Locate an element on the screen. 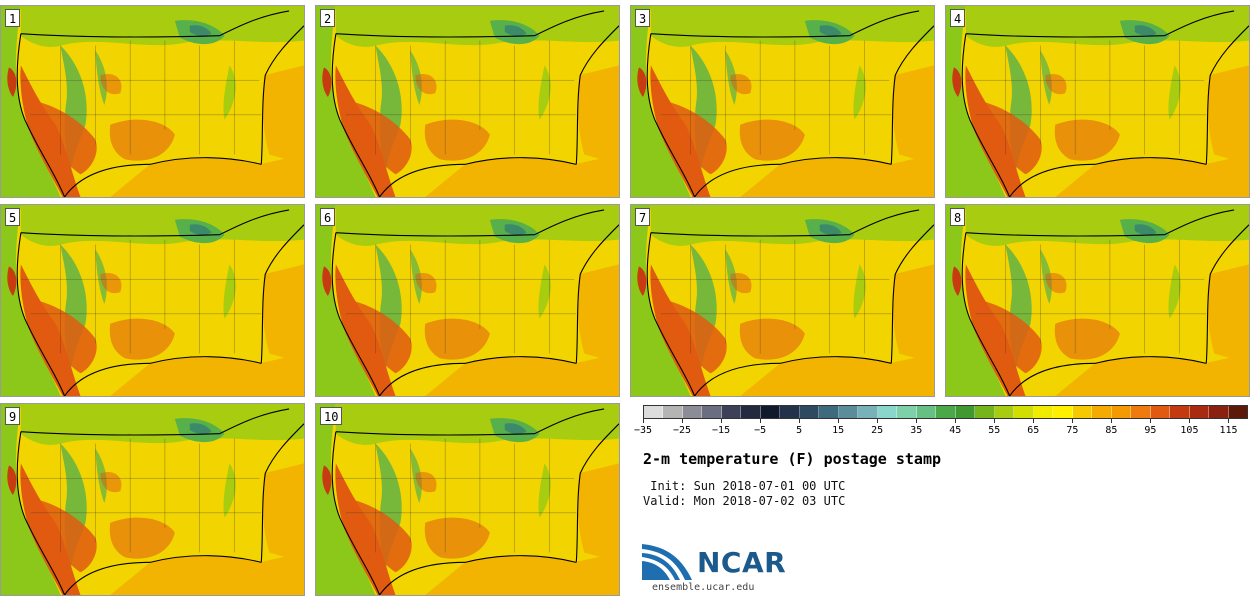 This screenshot has width=1260, height=597. member-stamp: 7 is located at coordinates (782, 300).